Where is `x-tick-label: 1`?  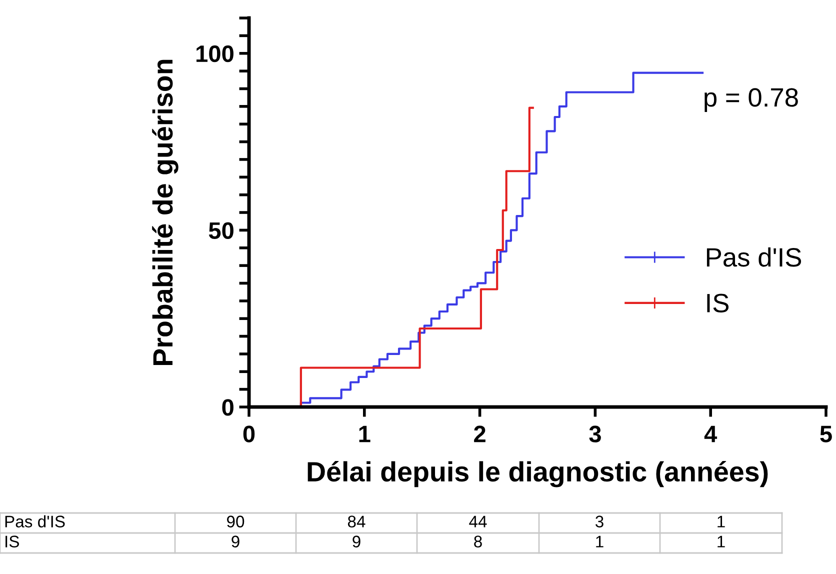
x-tick-label: 1 is located at coordinates (364, 434).